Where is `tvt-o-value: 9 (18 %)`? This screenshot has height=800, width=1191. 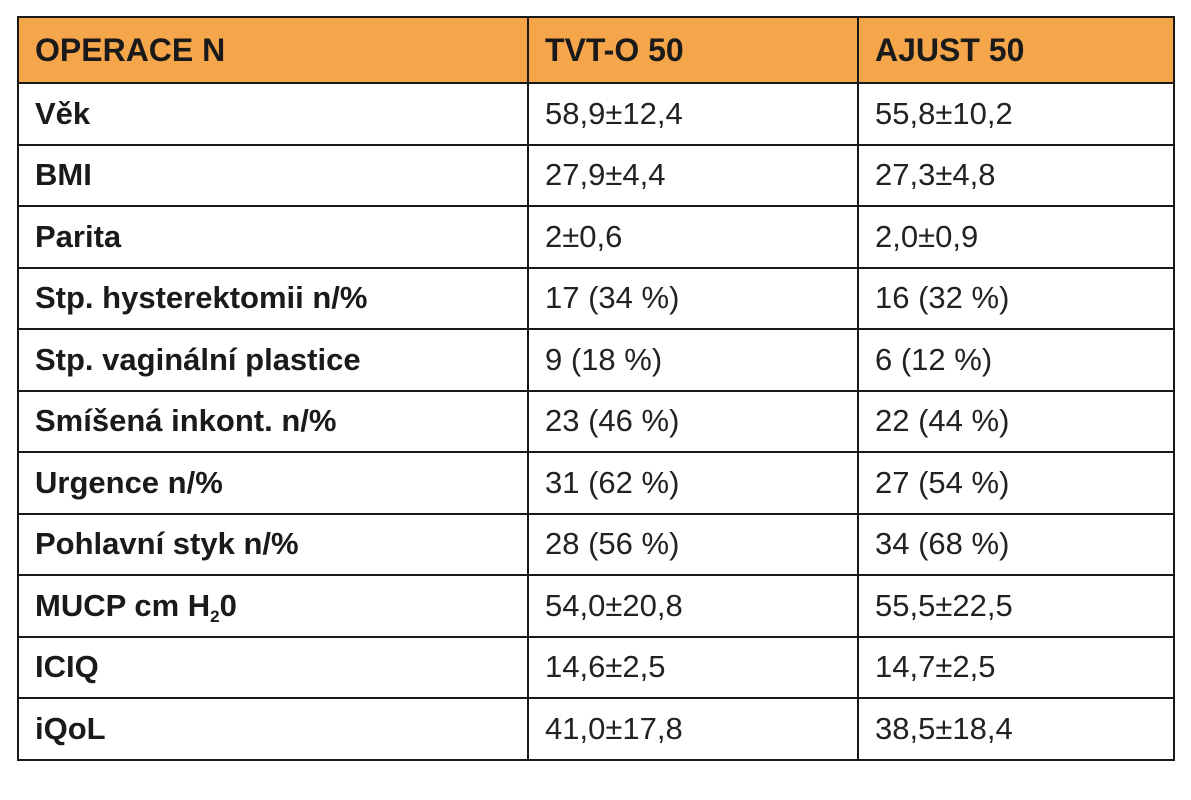 tvt-o-value: 9 (18 %) is located at coordinates (693, 360).